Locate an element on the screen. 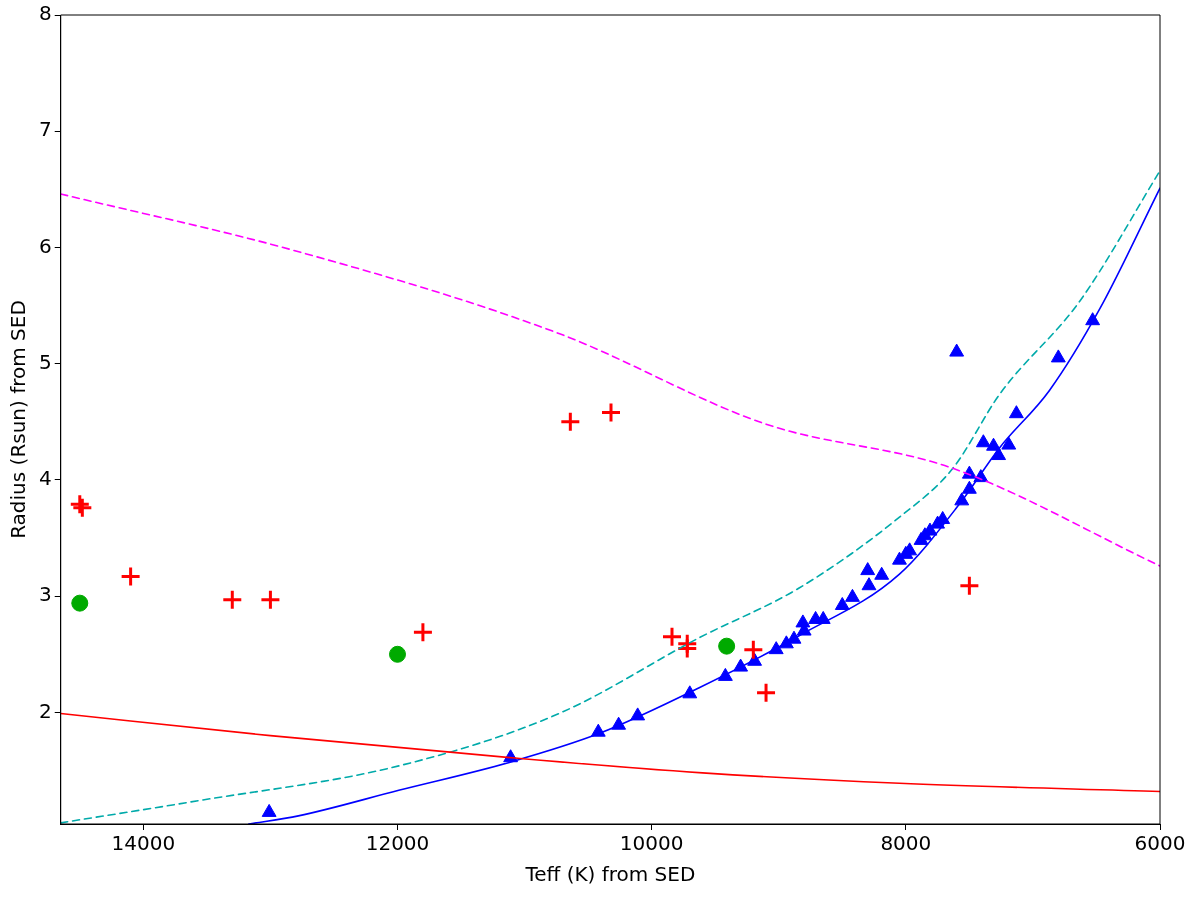  x-tick-label: 8000 is located at coordinates (906, 843).